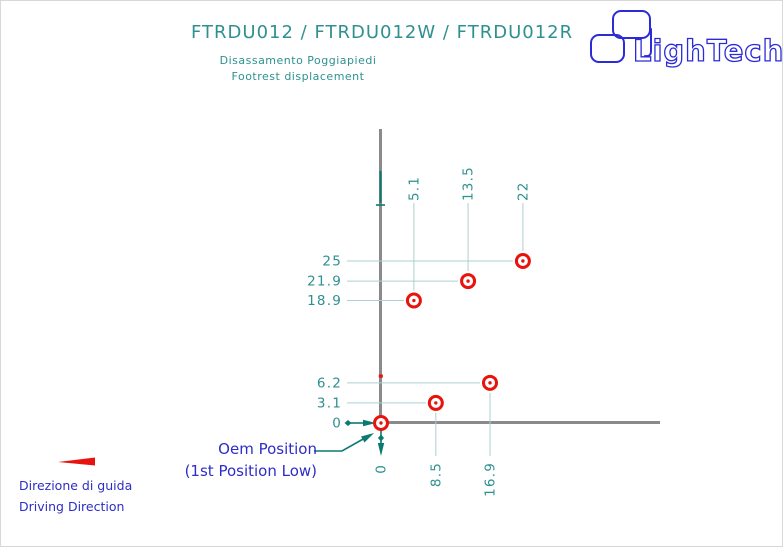  I want to click on origin-point-marker, so click(381, 423).